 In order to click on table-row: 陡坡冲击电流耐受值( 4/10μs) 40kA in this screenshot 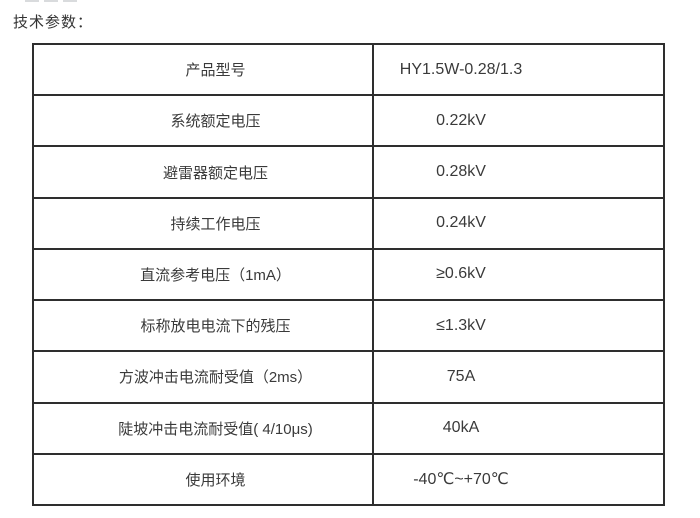, I will do `click(348, 428)`.